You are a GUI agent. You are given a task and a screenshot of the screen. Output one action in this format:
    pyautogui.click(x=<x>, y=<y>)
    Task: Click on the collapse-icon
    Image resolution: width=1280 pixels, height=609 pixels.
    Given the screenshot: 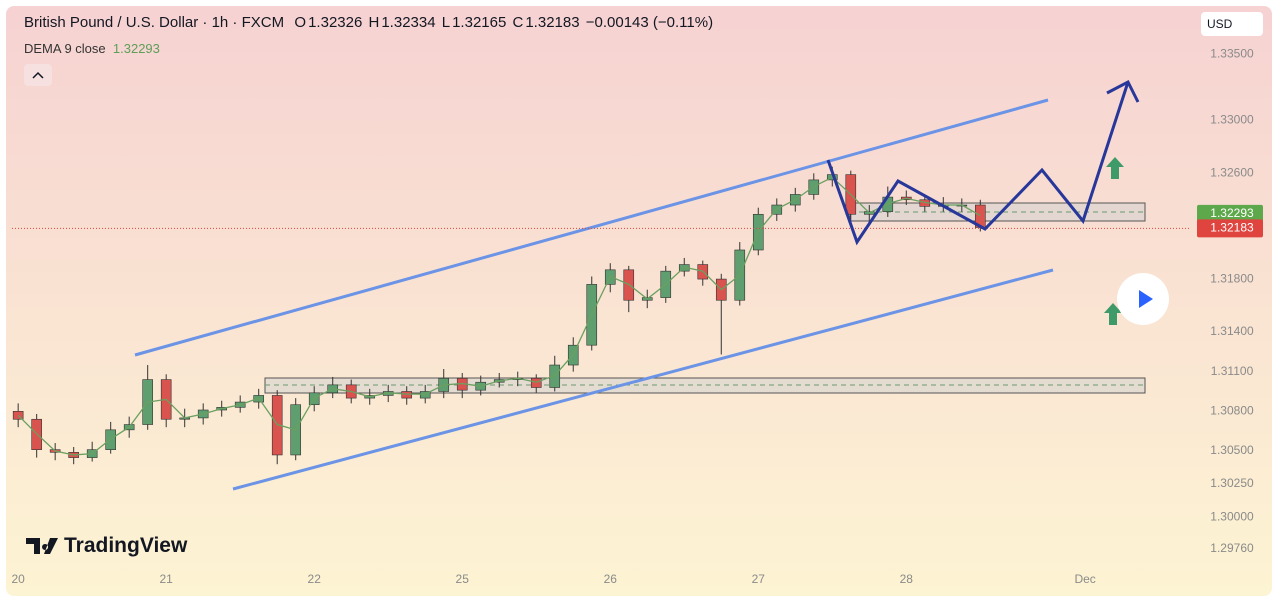 What is the action you would take?
    pyautogui.click(x=38, y=75)
    